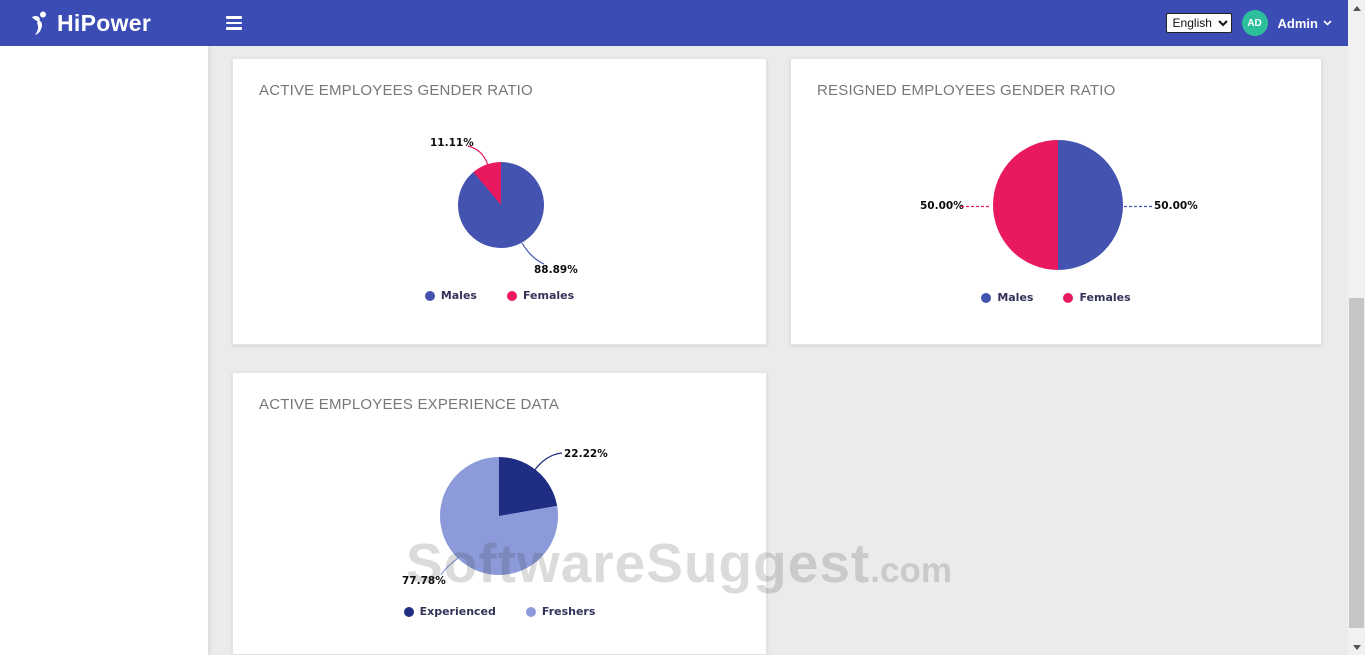 The width and height of the screenshot is (1365, 655). Describe the element at coordinates (568, 611) in the screenshot. I see `legend-label: Freshers` at that location.